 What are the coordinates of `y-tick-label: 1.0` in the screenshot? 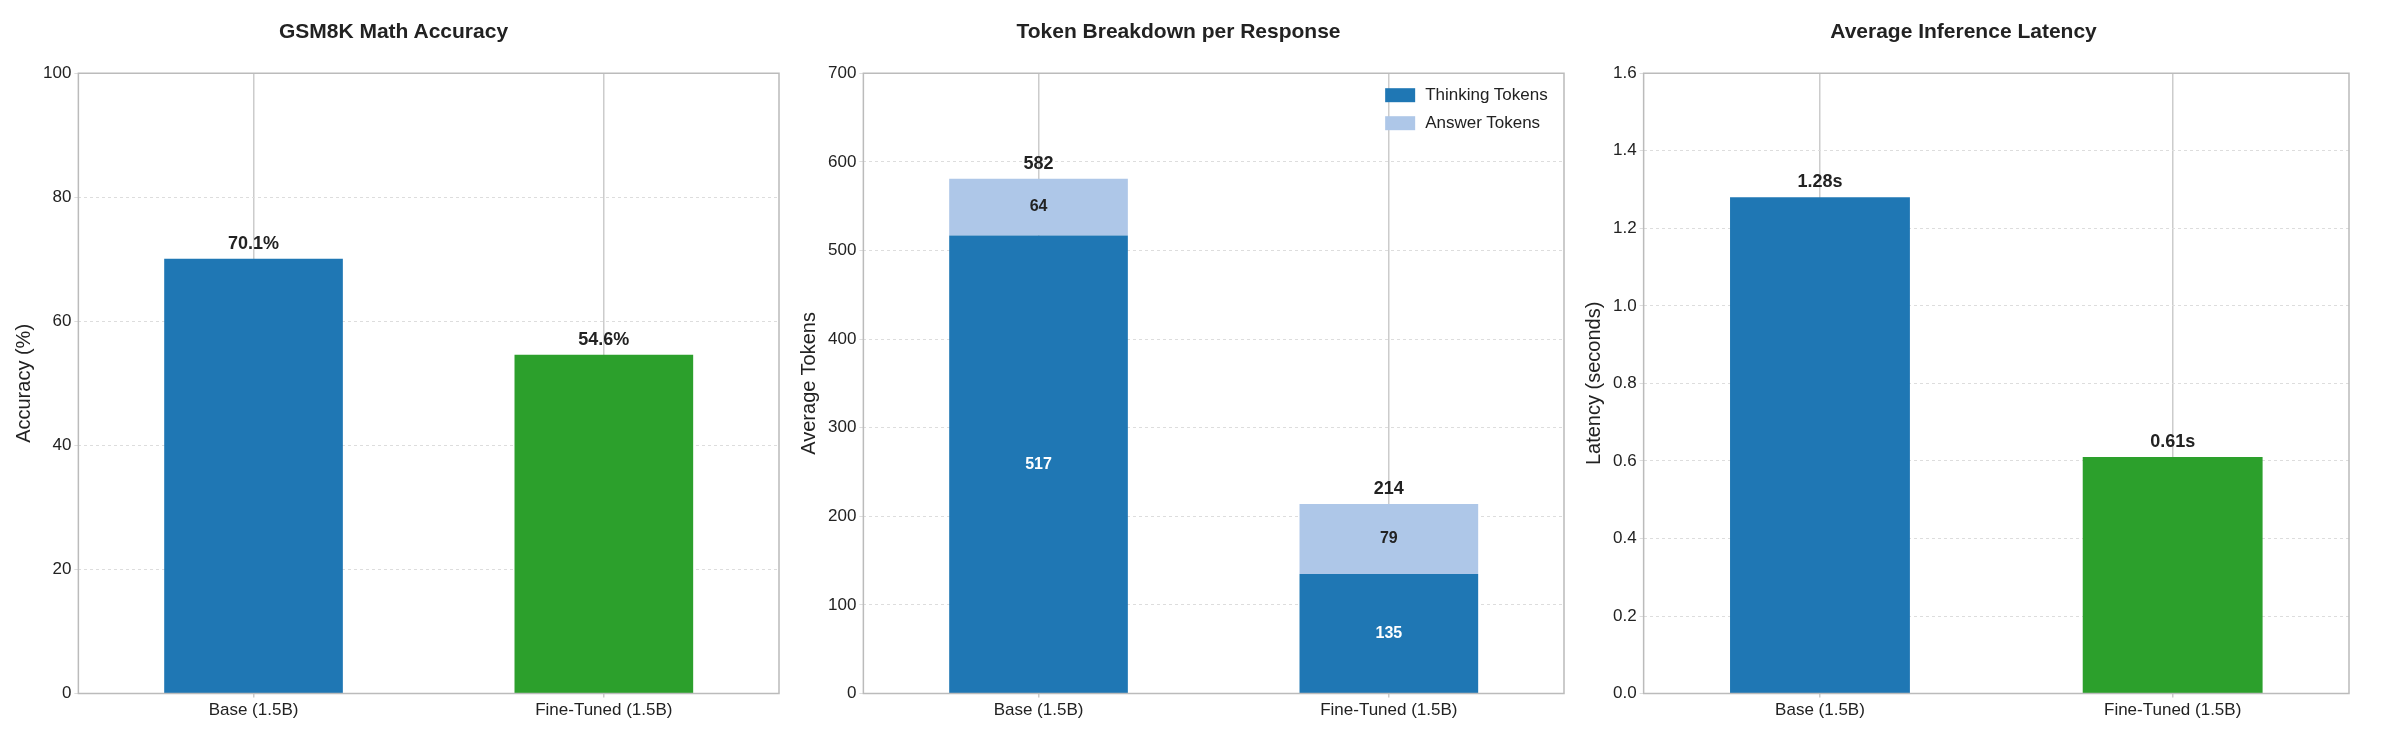 It's located at (1624, 305).